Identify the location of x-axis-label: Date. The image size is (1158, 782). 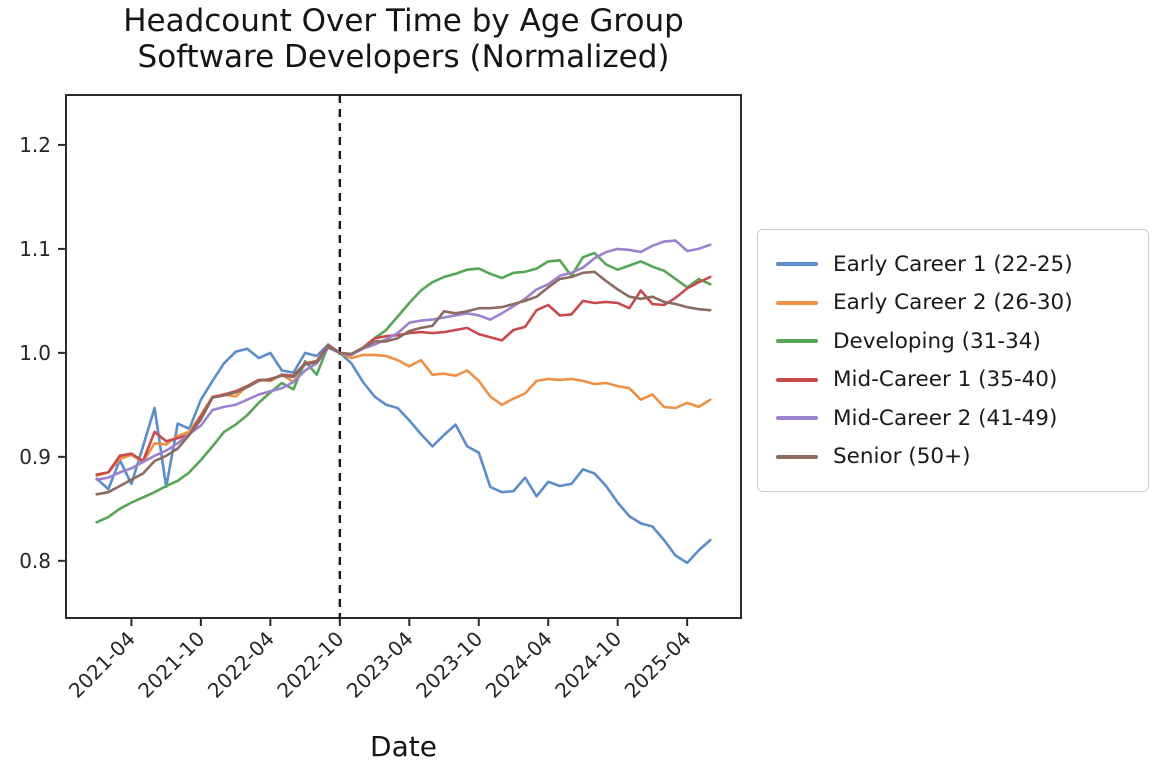
(403, 746).